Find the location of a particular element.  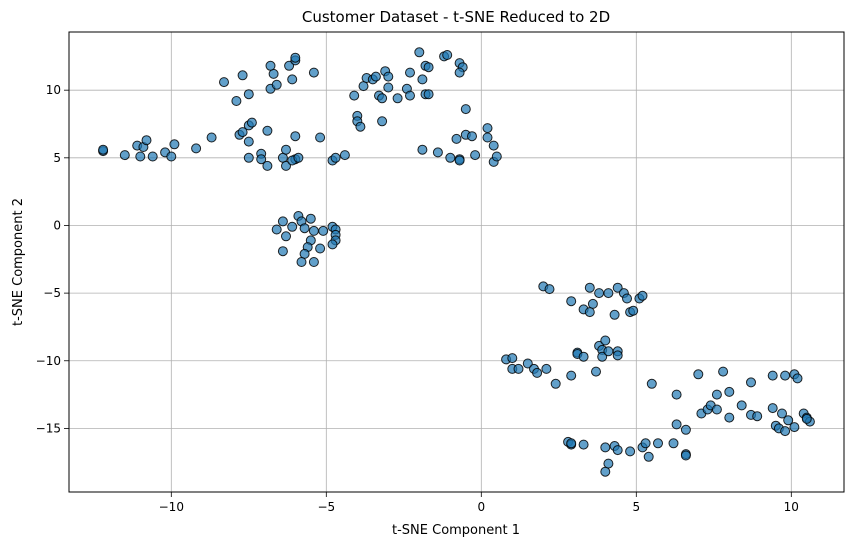

y-tick-label: −10 is located at coordinates (48, 361).